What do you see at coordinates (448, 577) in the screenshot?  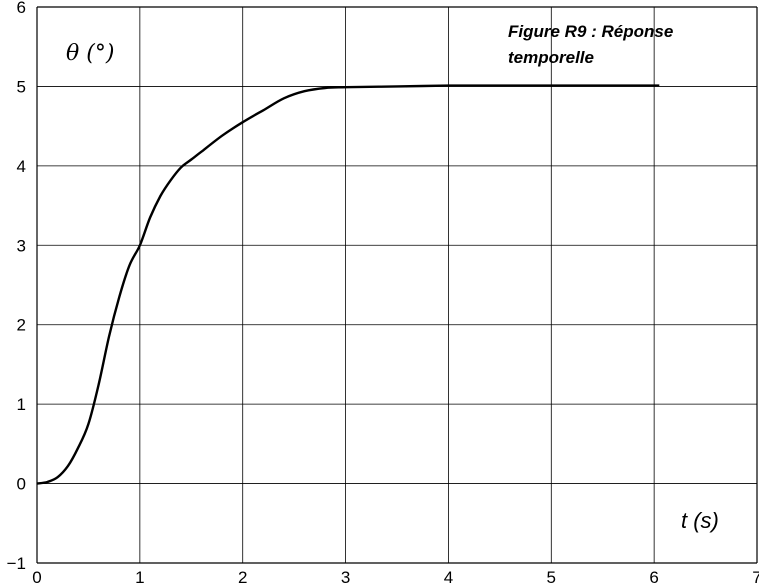 I see `x-tick-label: 4` at bounding box center [448, 577].